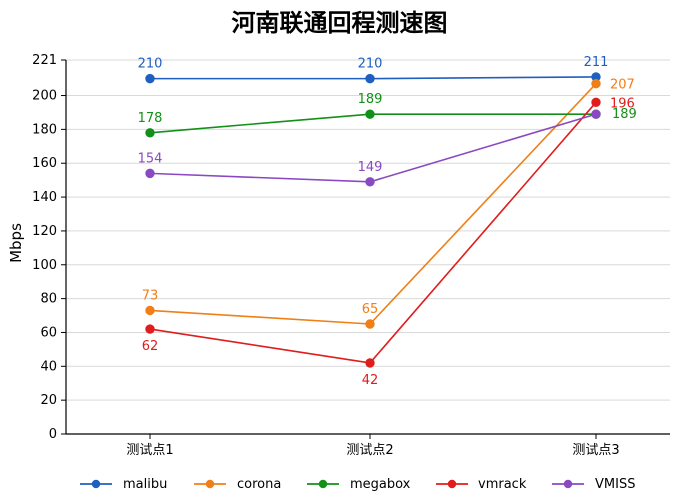  I want to click on y-tick-label: 80, so click(48, 299).